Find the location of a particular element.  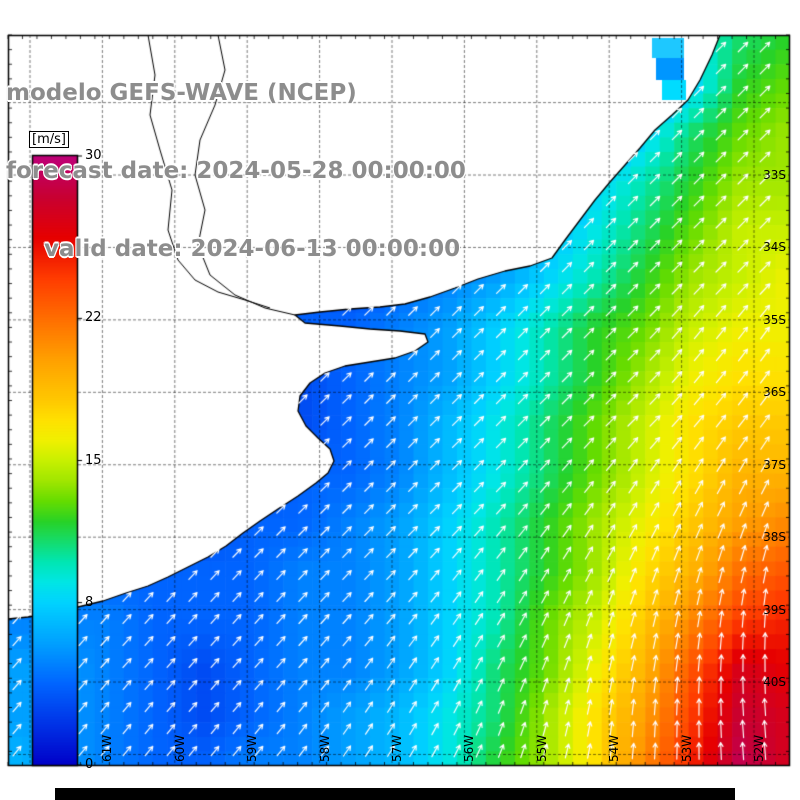

colorbar-unit-label: [m/s] is located at coordinates (49, 139).